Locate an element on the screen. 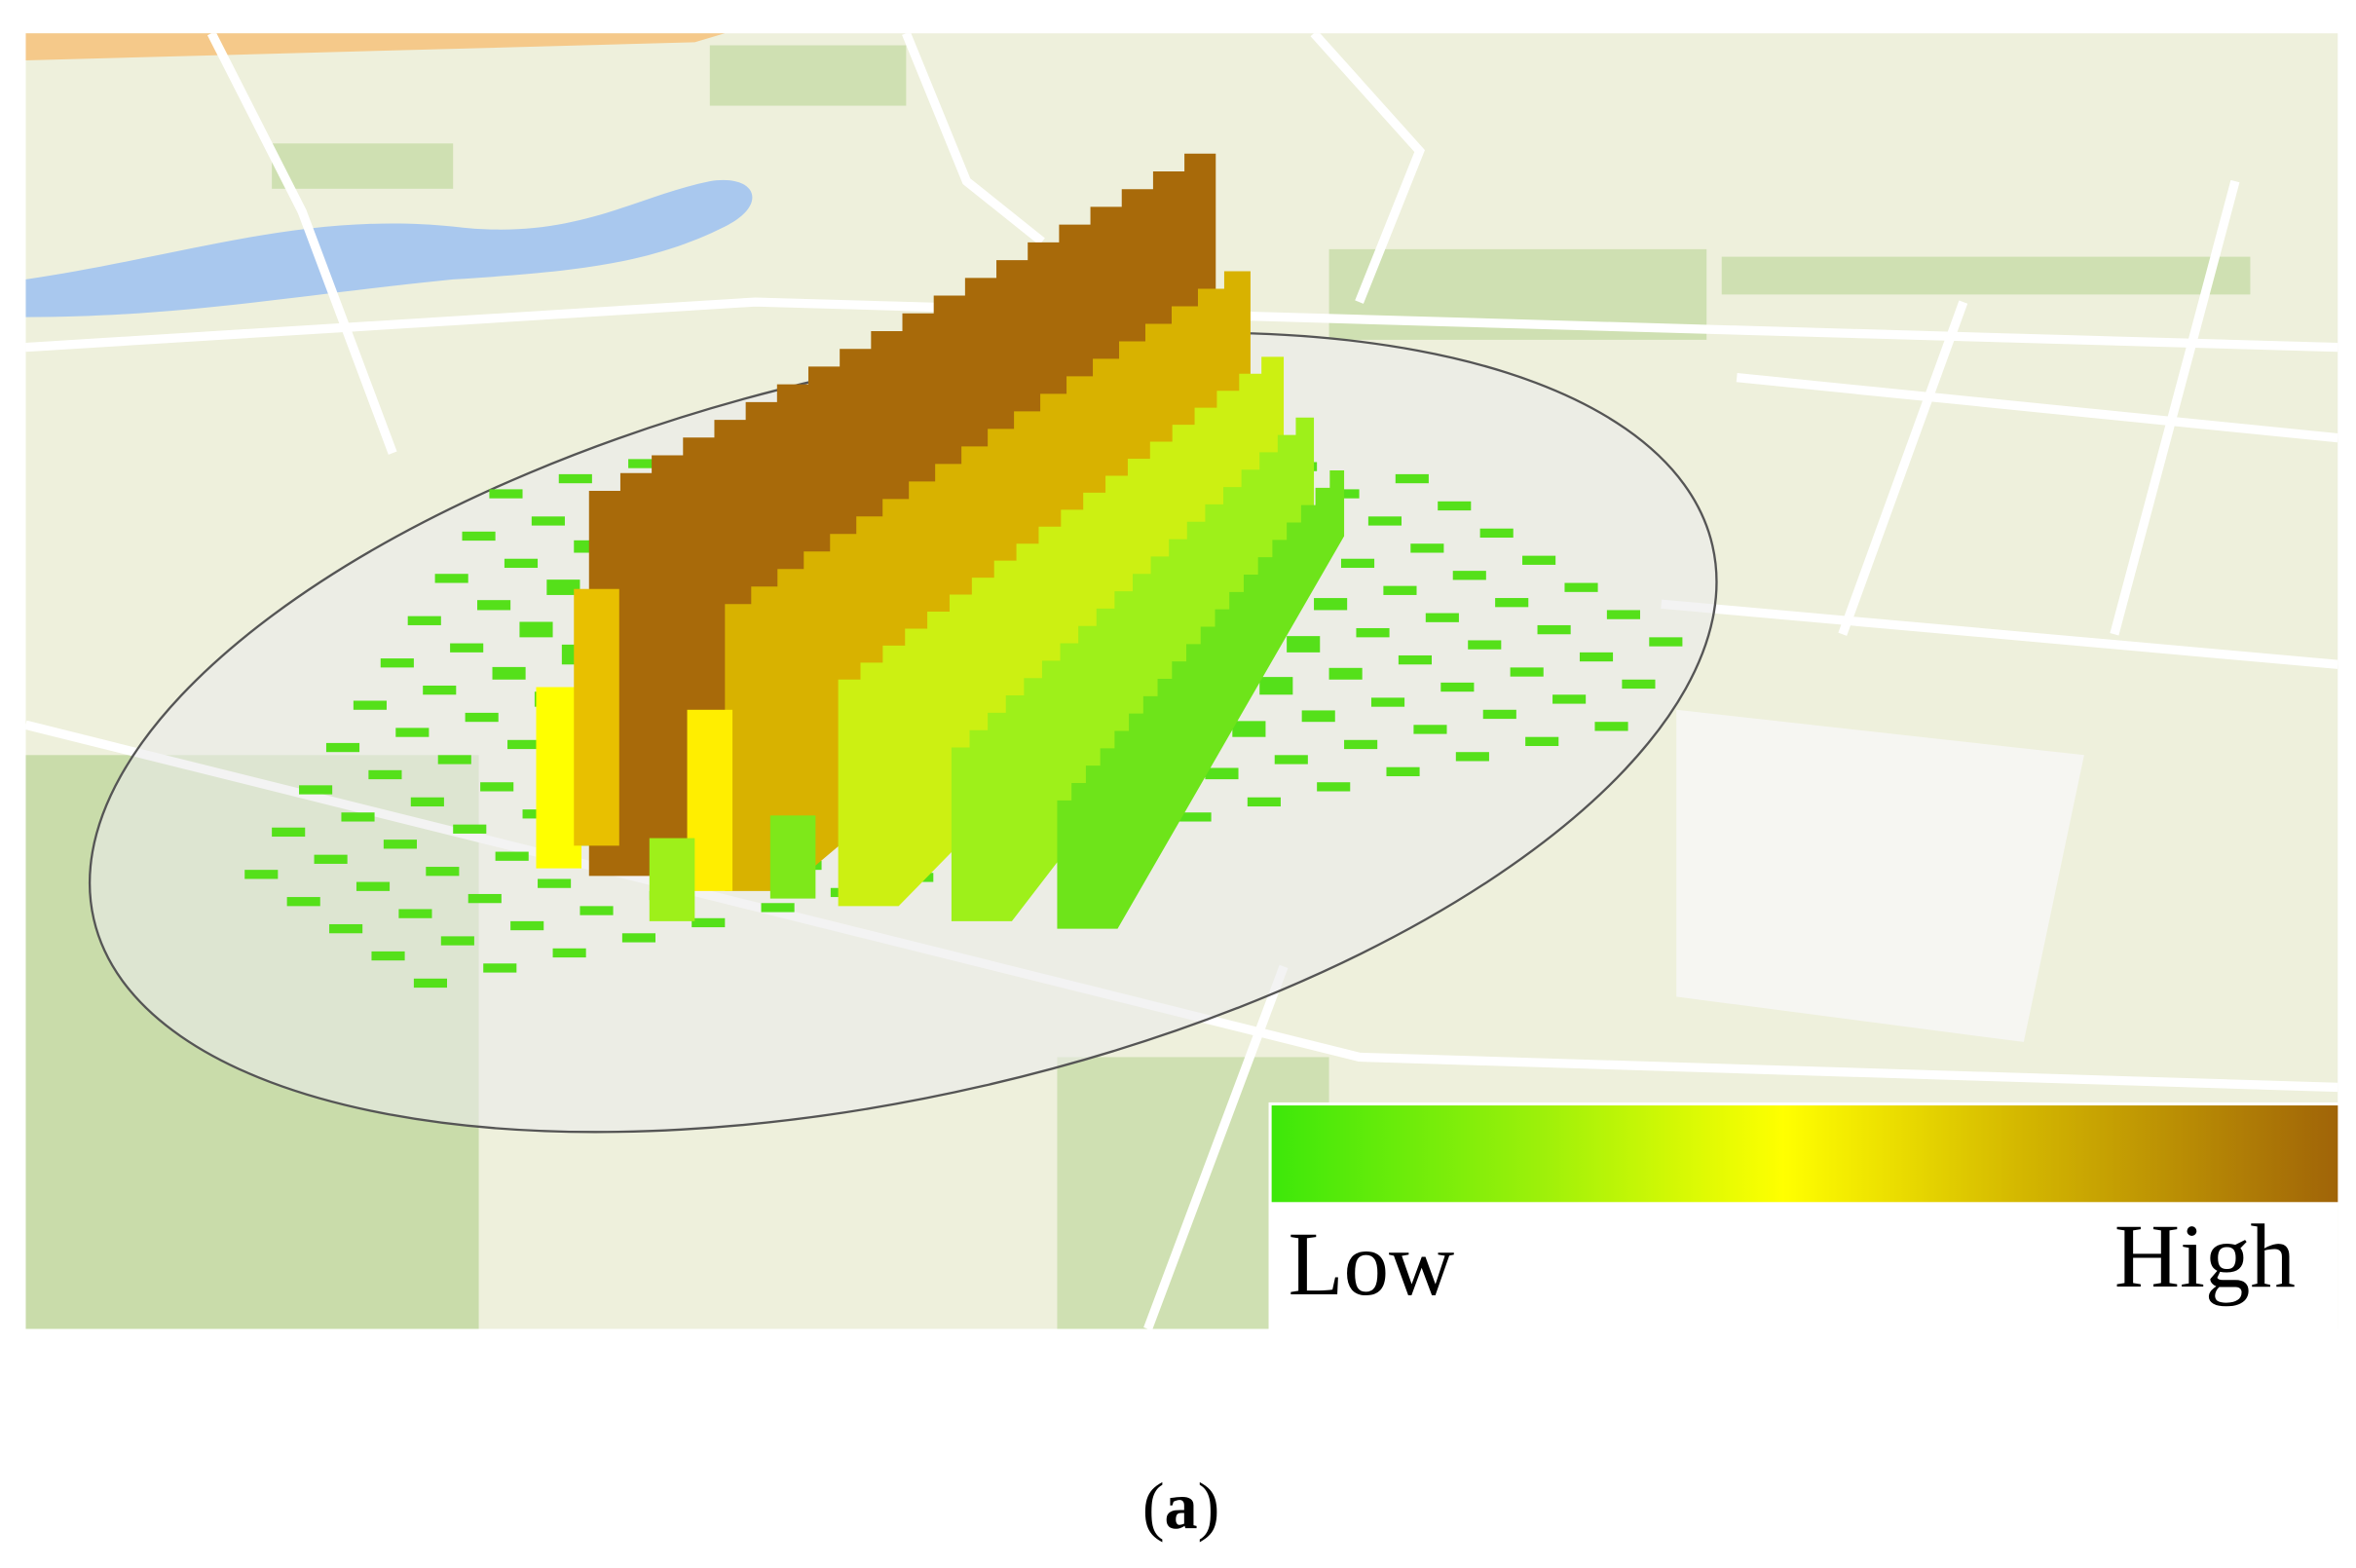  caption: (a) is located at coordinates (1181, 1506).